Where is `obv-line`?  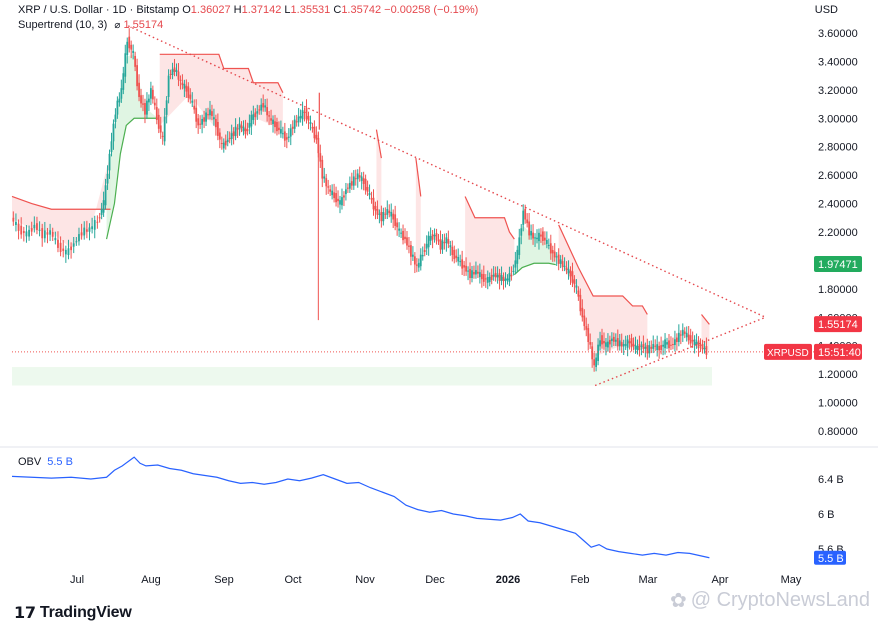
obv-line is located at coordinates (360, 507).